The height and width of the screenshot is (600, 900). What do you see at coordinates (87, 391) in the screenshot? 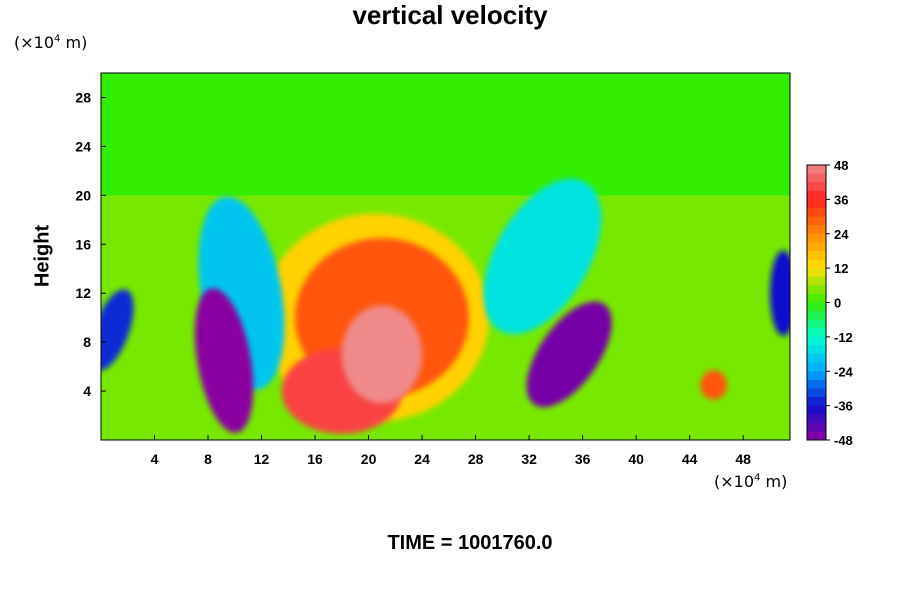
I see `y-tick-label: 4` at bounding box center [87, 391].